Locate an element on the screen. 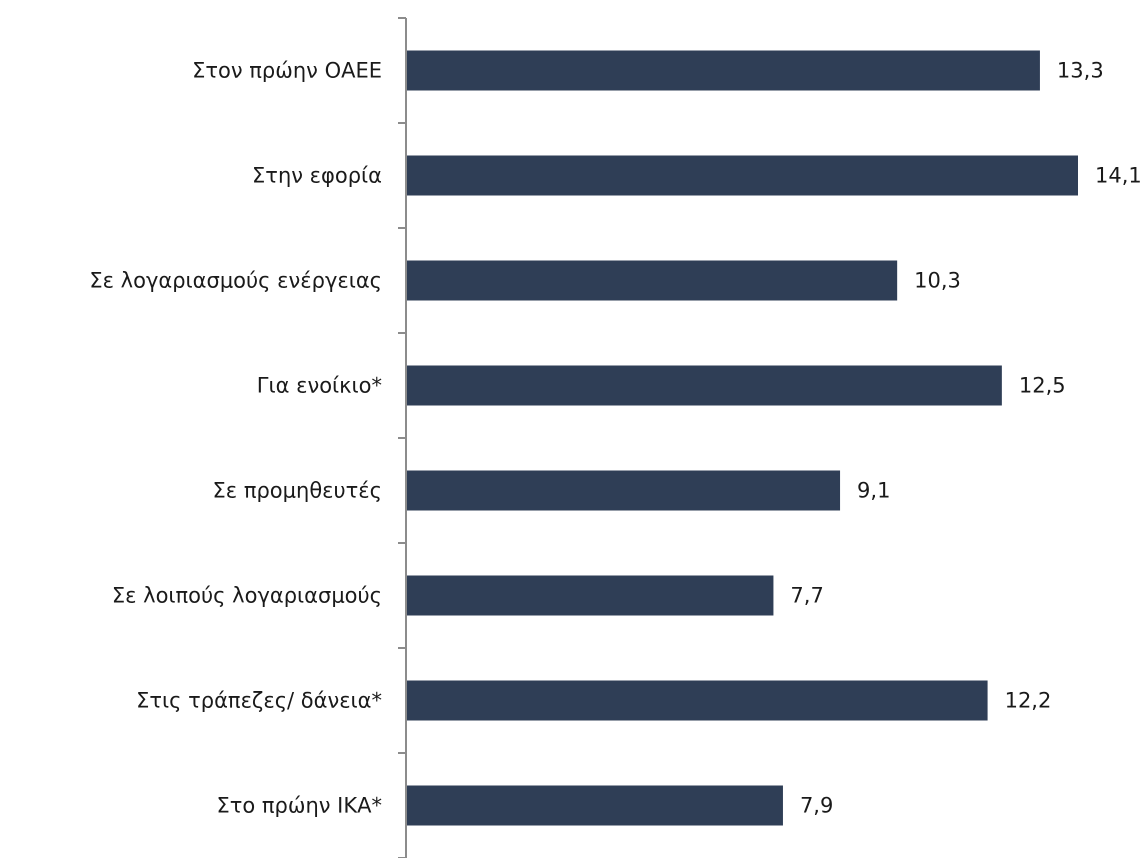 This screenshot has height=858, width=1141. category-label: Στον πρώην ΟΑΕΕ is located at coordinates (287, 71).